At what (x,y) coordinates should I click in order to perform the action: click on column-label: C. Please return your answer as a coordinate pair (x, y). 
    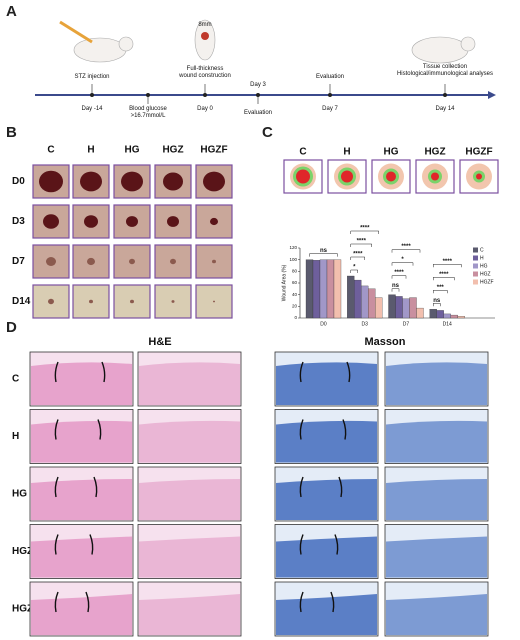
    Looking at the image, I should click on (50, 150).